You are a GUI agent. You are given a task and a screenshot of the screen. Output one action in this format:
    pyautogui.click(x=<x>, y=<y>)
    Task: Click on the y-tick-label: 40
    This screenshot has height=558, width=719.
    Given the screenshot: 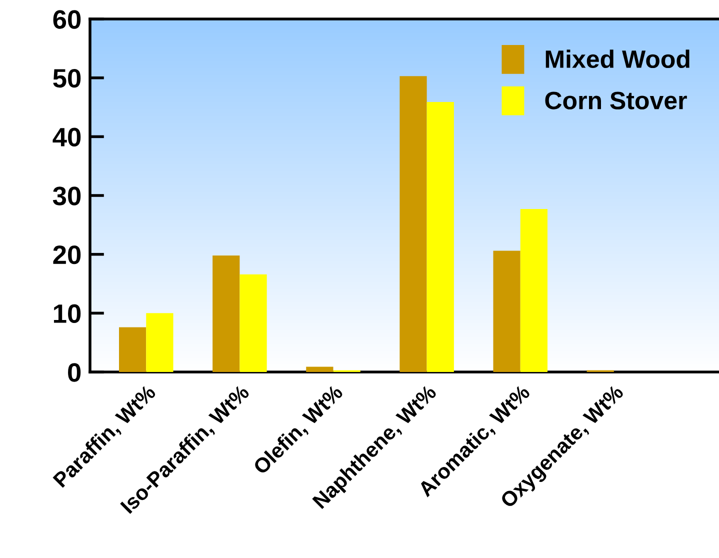 What is the action you would take?
    pyautogui.click(x=66, y=137)
    